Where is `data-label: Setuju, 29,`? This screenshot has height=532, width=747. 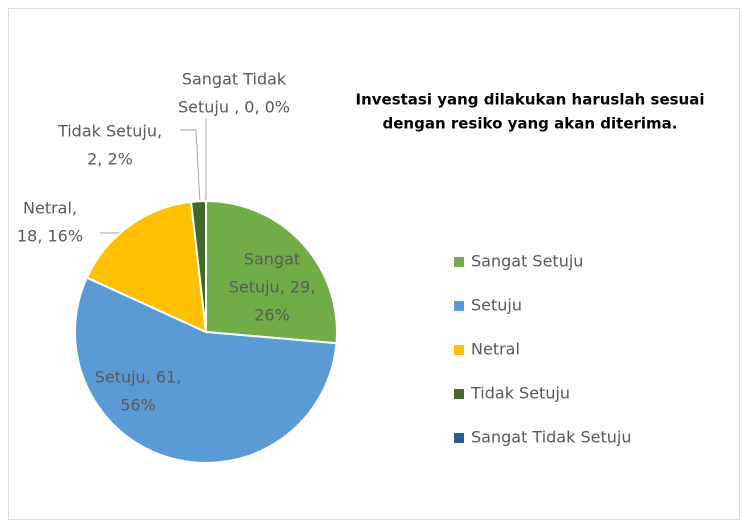
data-label: Setuju, 29, is located at coordinates (272, 287).